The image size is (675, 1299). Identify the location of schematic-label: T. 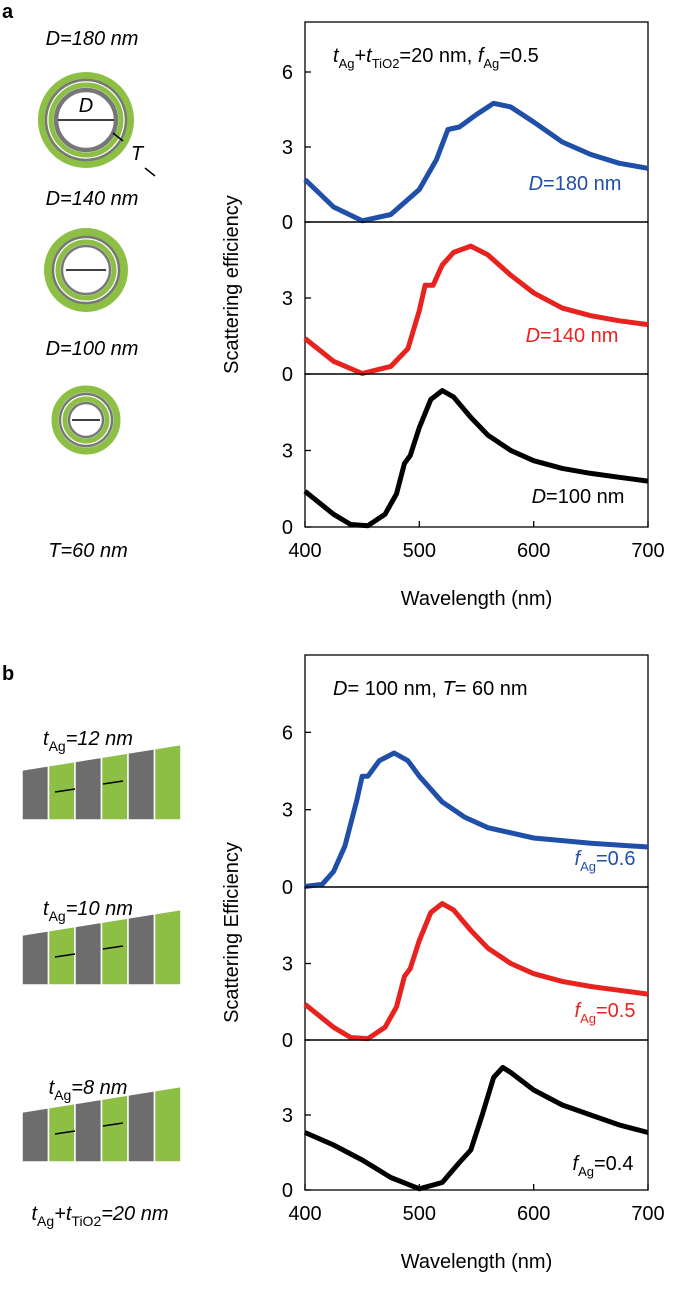
(138, 154).